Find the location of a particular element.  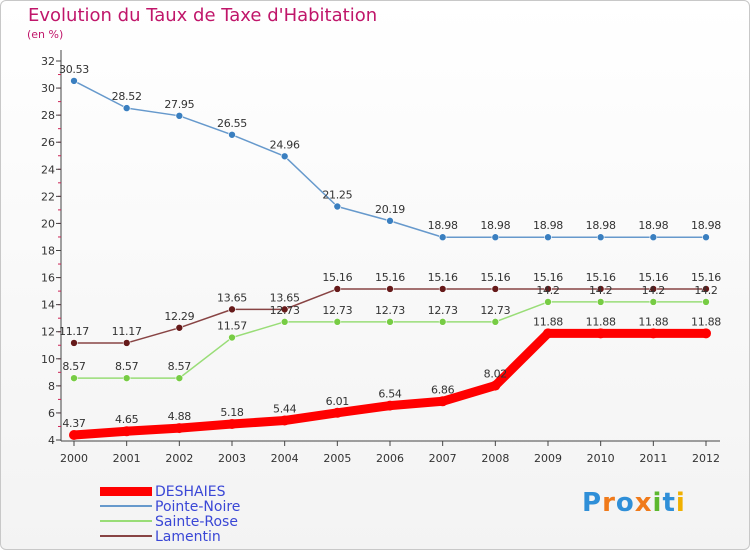

data-label: 27.95 is located at coordinates (179, 104).